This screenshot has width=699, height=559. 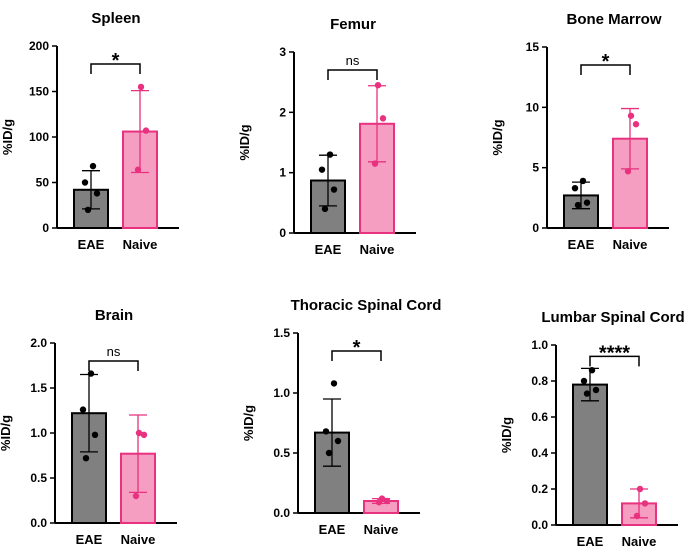 What do you see at coordinates (89, 131) in the screenshot?
I see `chart-panel-1: Spleen %ID/g 0 50 100 150 200 EAE Naive *` at bounding box center [89, 131].